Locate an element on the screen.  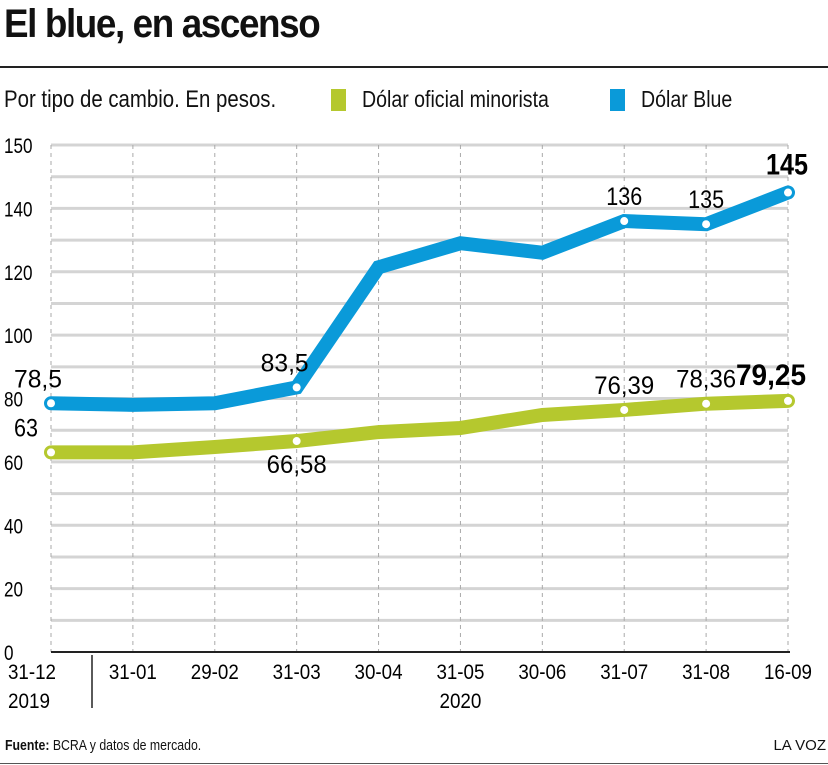
data-label: 79,25 is located at coordinates (771, 375).